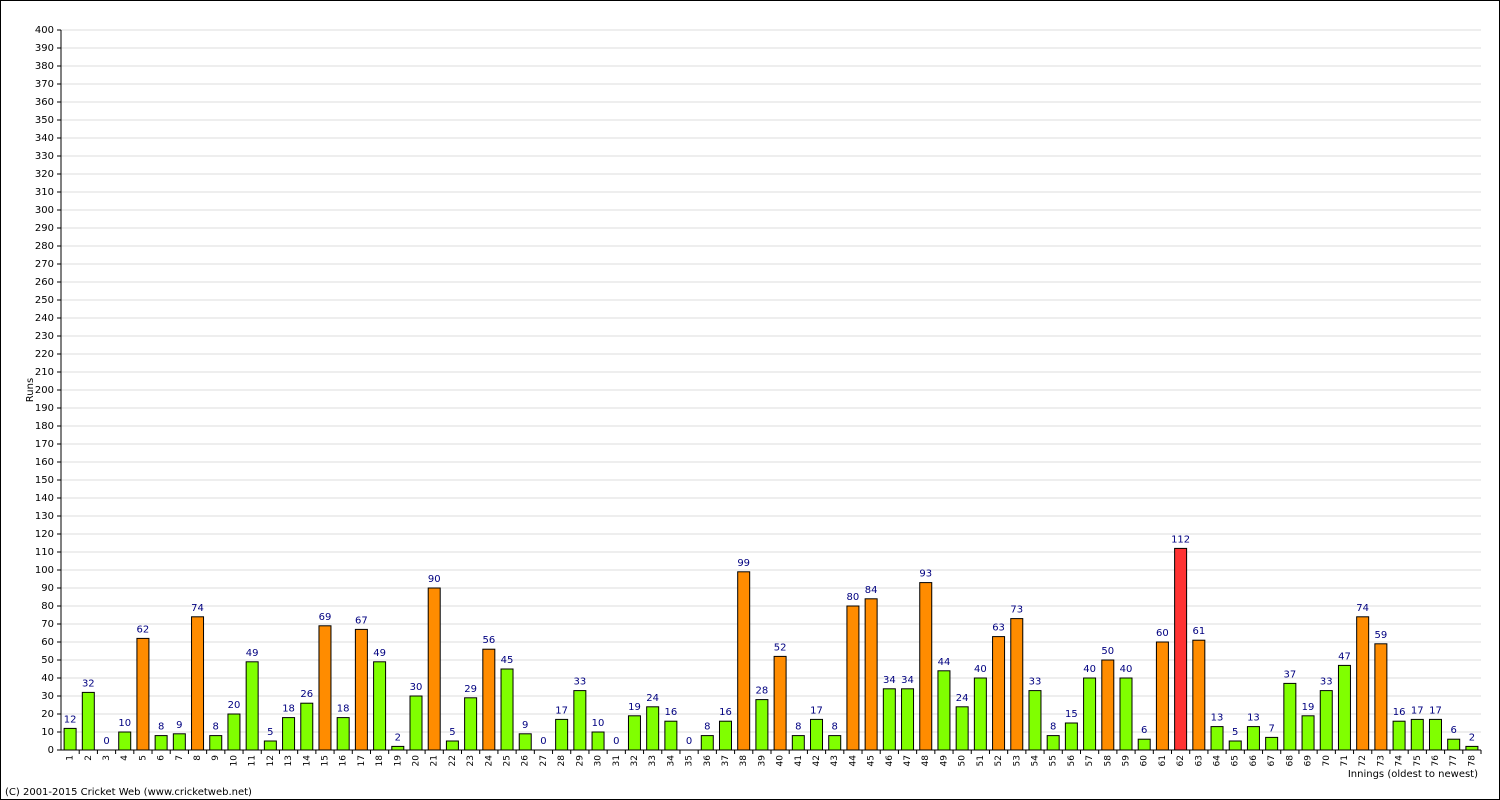 The width and height of the screenshot is (1500, 800). I want to click on x-tick-label: 39, so click(762, 761).